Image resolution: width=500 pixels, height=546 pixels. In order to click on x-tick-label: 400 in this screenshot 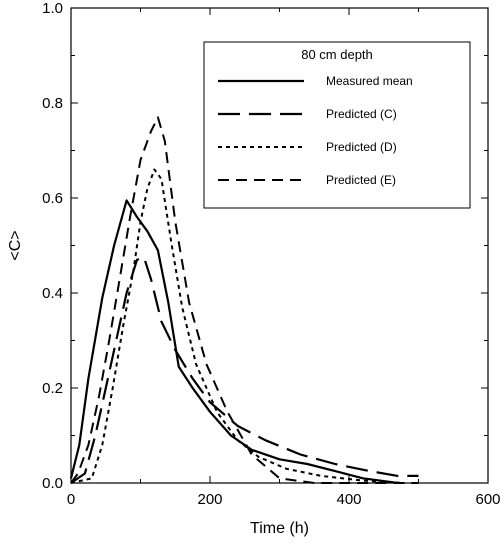, I will do `click(348, 499)`.